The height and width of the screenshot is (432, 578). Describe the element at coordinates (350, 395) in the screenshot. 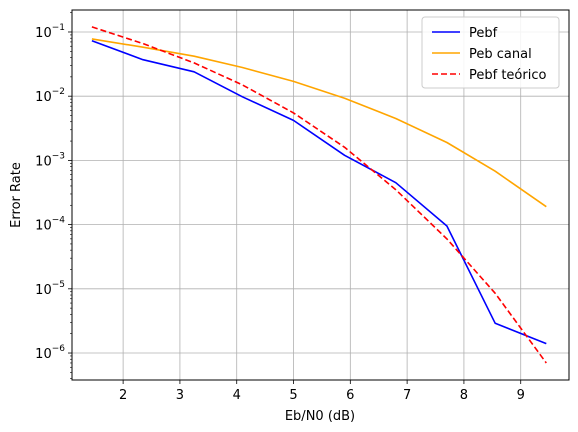

I see `x-tick-label: 6` at that location.